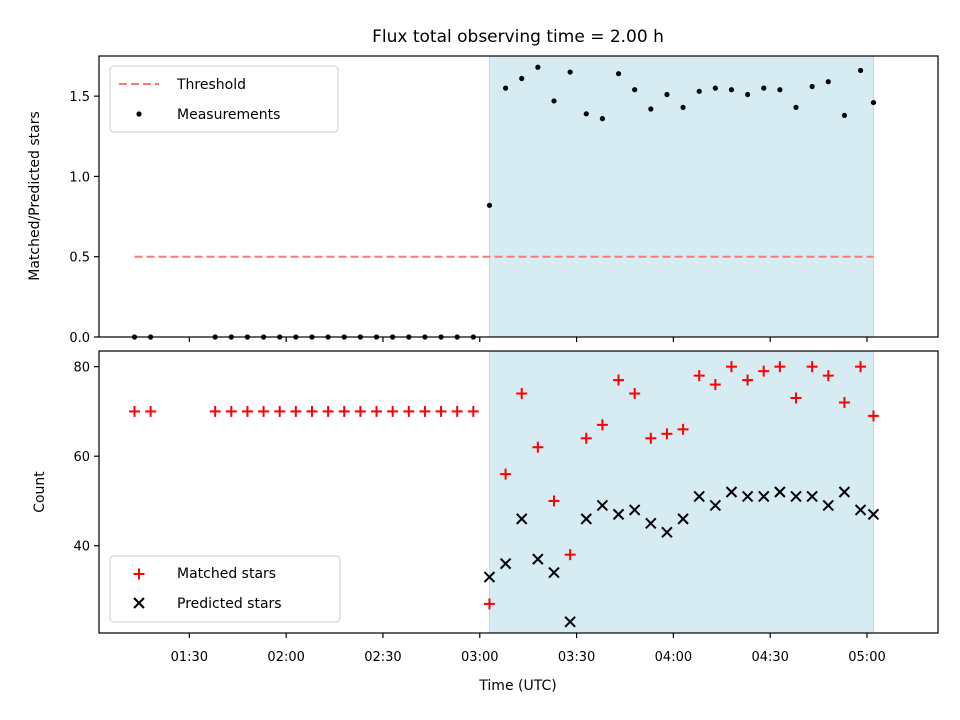  What do you see at coordinates (211, 85) in the screenshot?
I see `legend-threshold-label: Threshold` at bounding box center [211, 85].